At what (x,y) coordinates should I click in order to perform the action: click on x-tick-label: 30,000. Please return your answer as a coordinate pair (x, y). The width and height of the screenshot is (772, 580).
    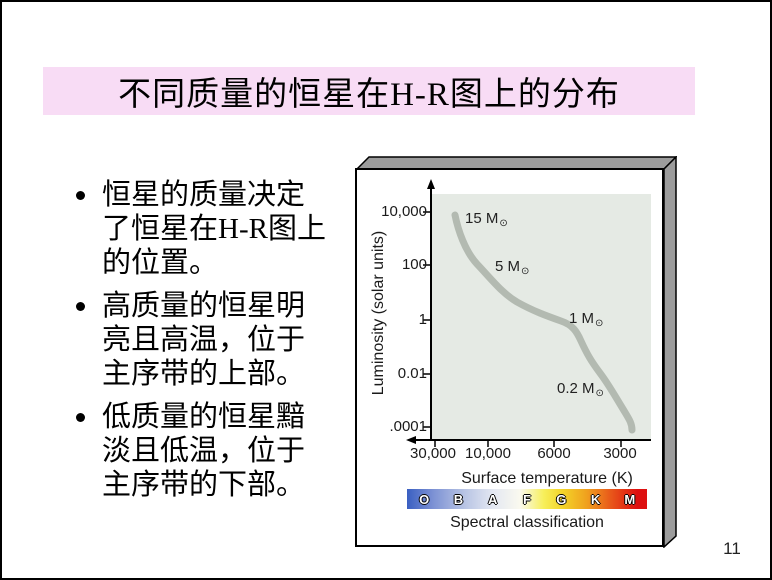
    Looking at the image, I should click on (433, 453).